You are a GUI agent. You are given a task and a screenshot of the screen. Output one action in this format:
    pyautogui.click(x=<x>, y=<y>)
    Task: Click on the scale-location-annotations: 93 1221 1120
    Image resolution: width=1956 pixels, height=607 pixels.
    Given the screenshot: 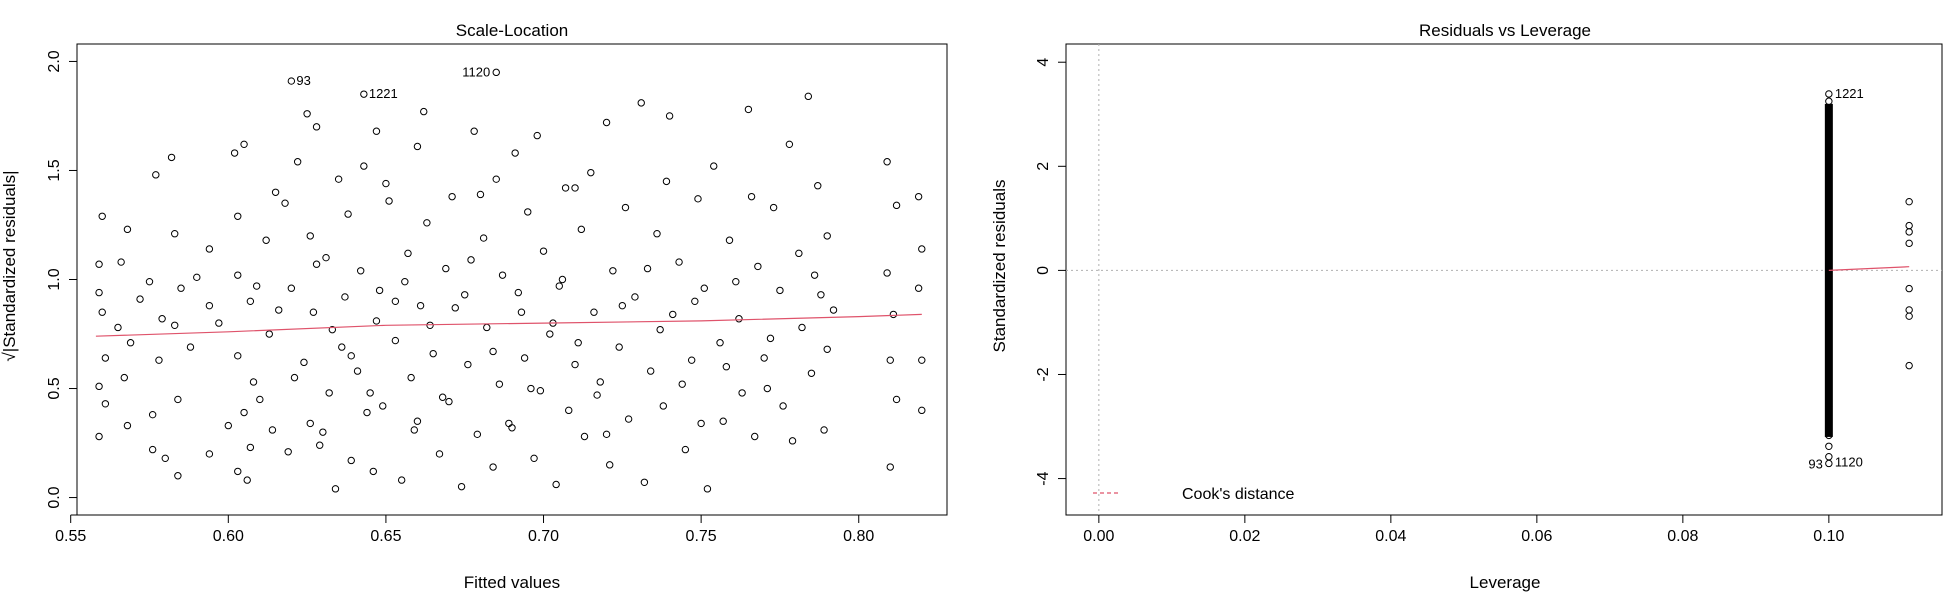 What is the action you would take?
    pyautogui.click(x=393, y=82)
    